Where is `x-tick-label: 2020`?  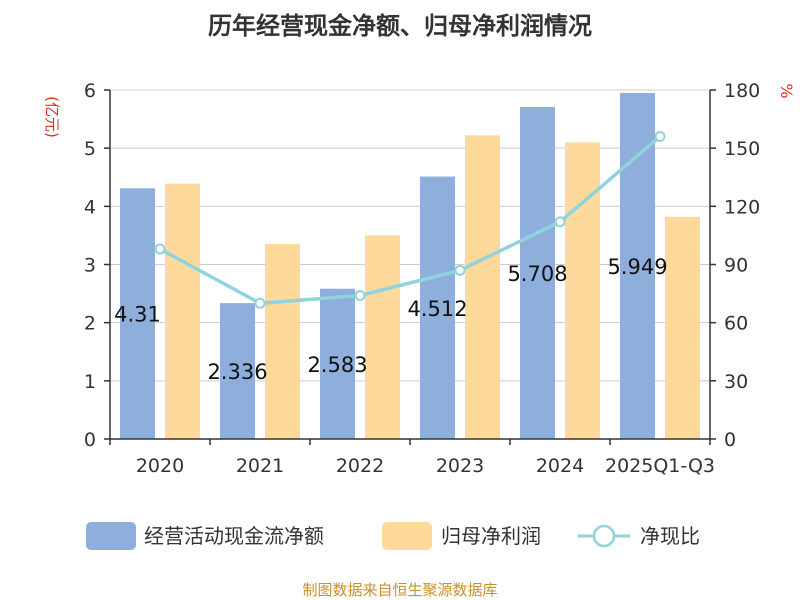 x-tick-label: 2020 is located at coordinates (160, 466).